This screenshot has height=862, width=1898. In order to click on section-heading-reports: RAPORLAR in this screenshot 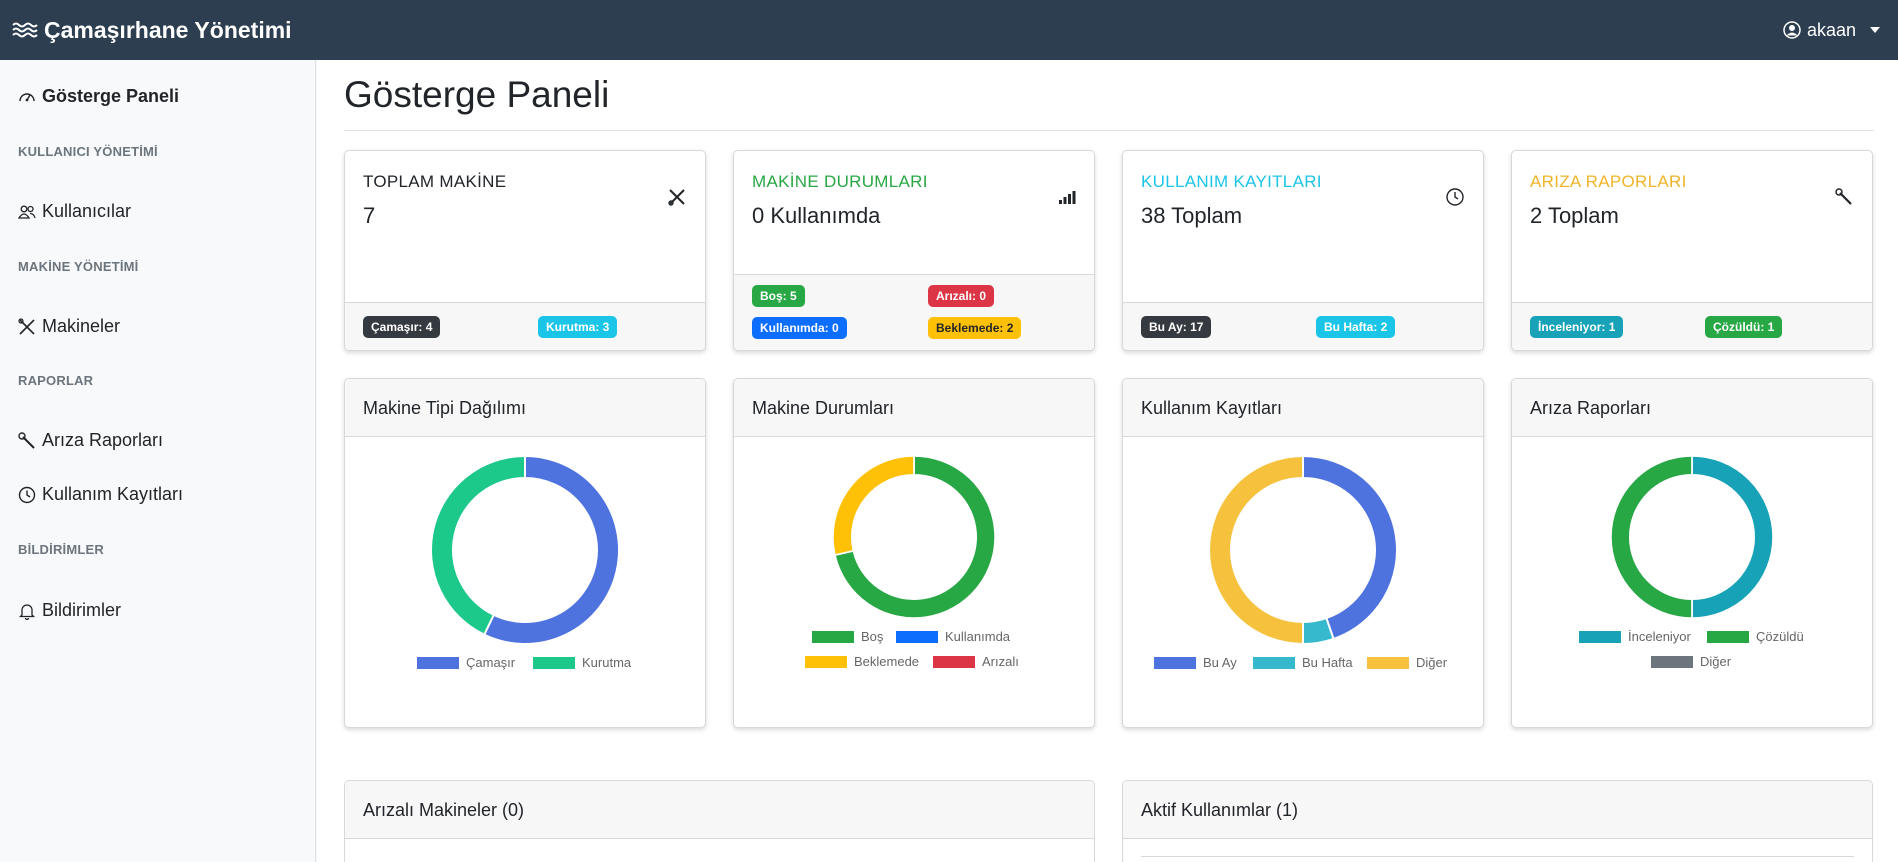, I will do `click(56, 380)`.